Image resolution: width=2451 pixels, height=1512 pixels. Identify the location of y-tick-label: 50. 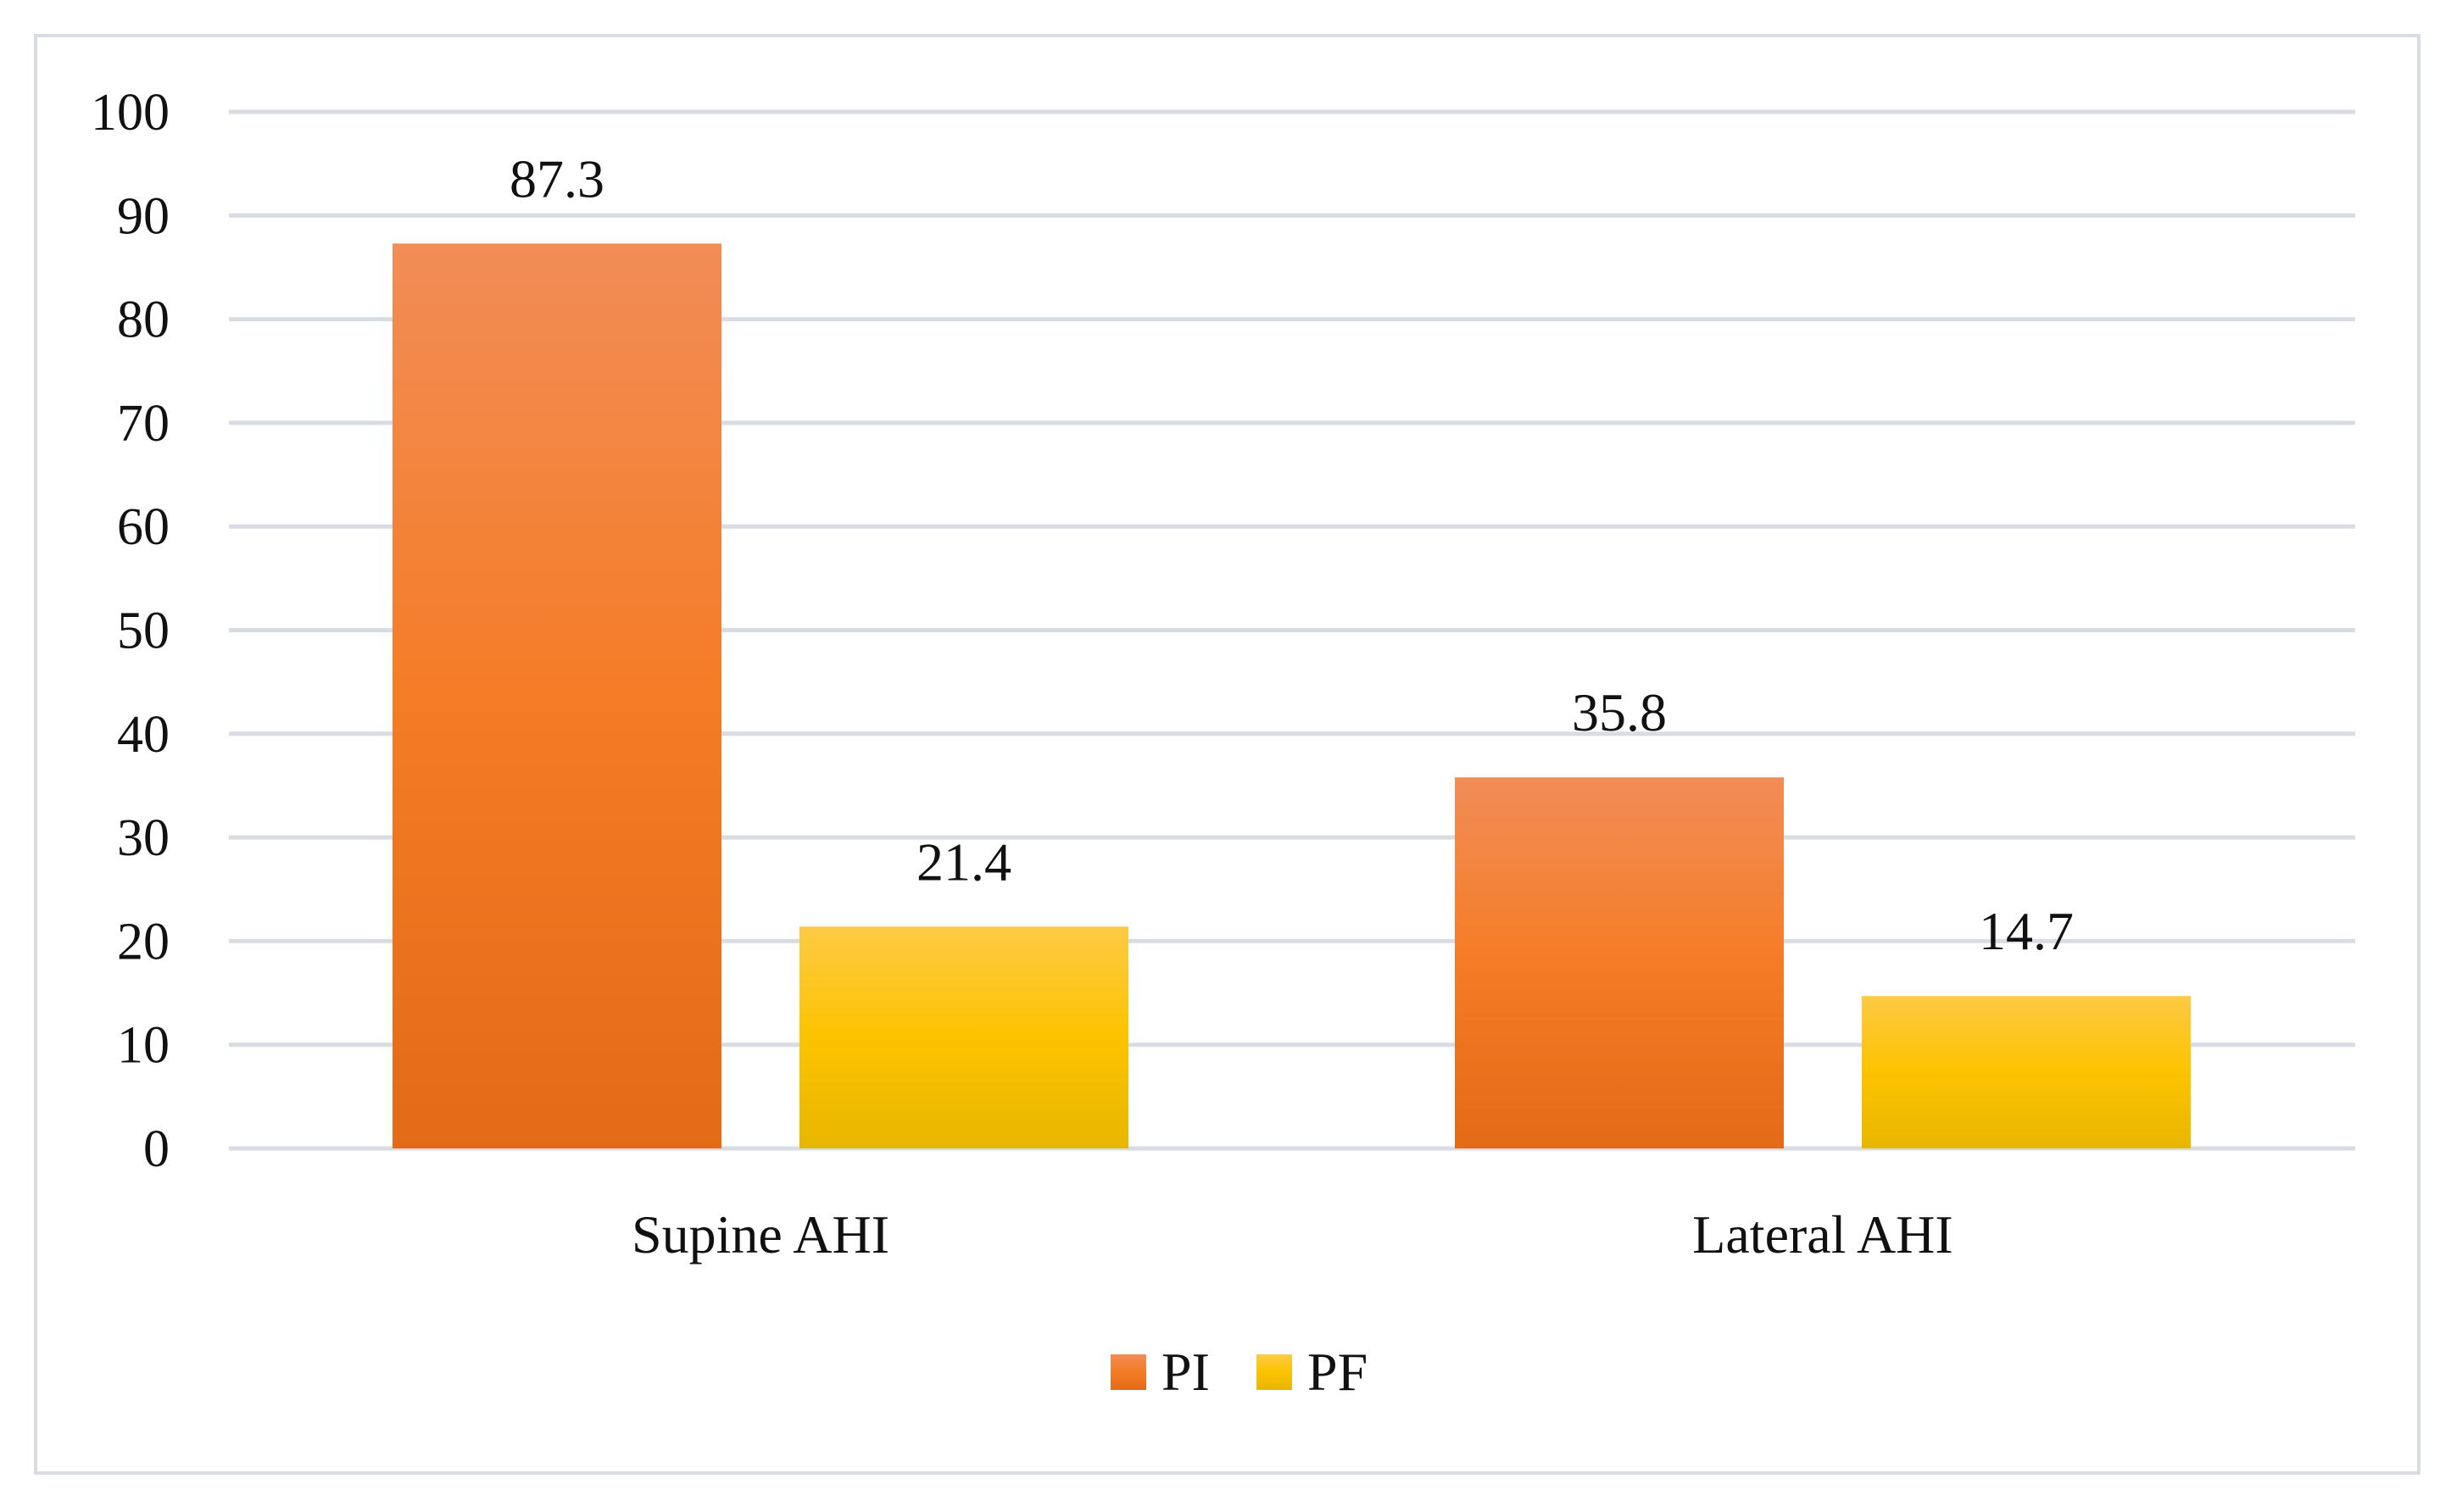
(143, 632).